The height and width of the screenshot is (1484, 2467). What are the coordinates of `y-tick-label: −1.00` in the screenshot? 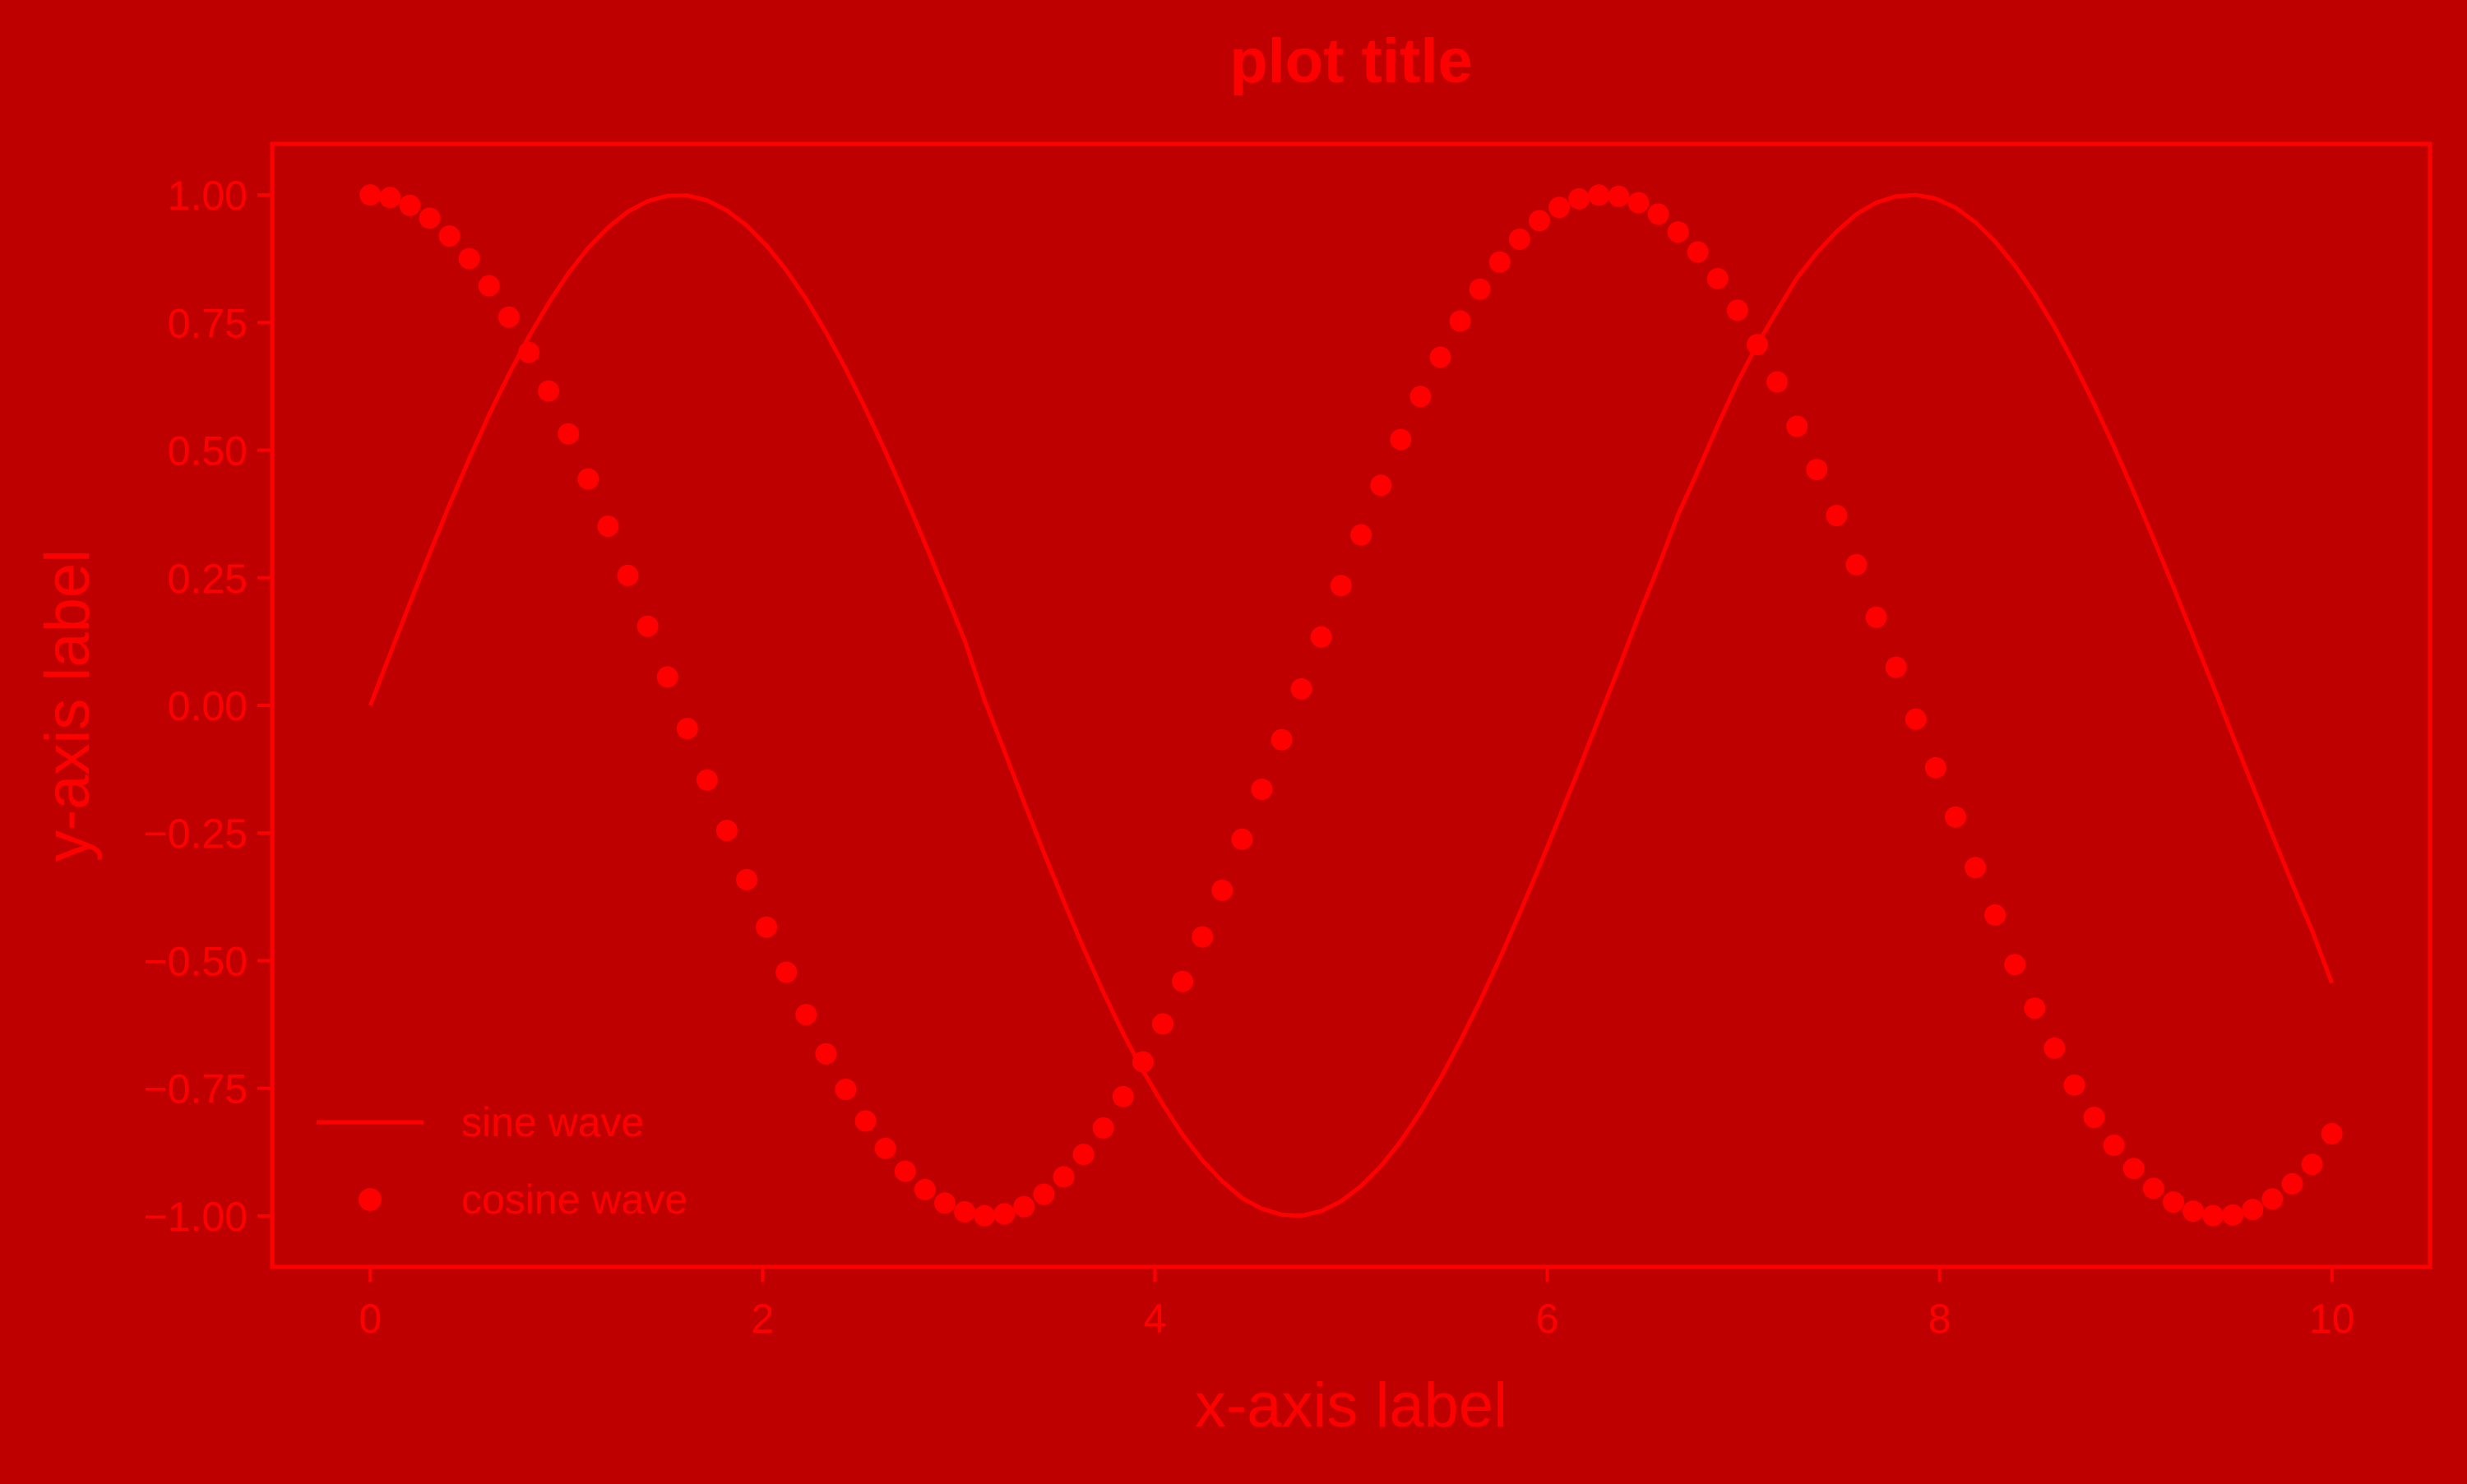 It's located at (196, 1217).